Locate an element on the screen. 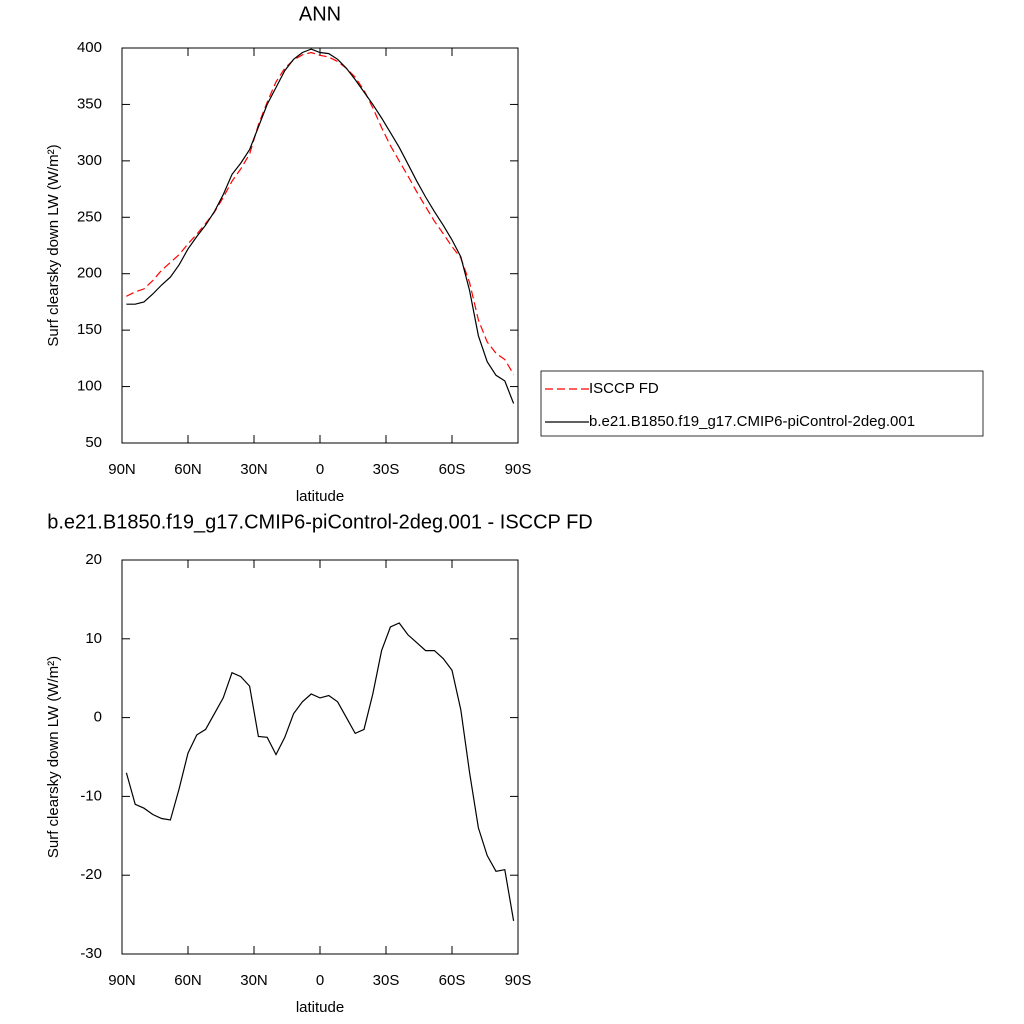  y-tick-label: 250 is located at coordinates (89, 216).